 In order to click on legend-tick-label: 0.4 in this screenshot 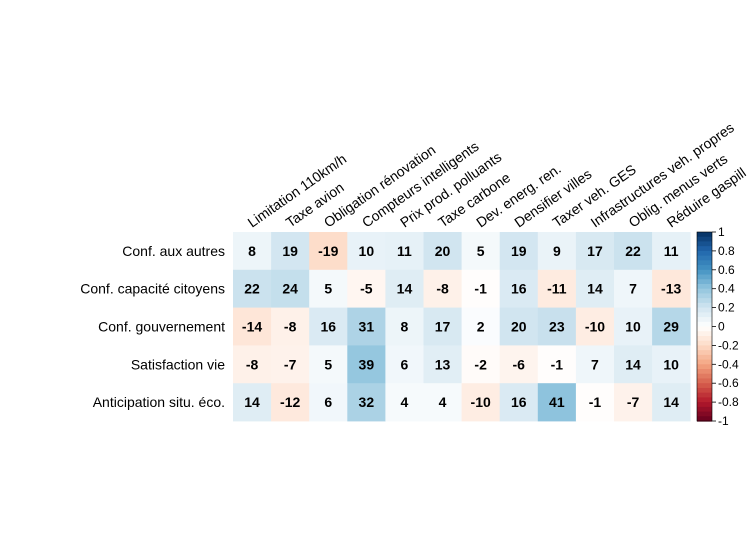, I will do `click(726, 289)`.